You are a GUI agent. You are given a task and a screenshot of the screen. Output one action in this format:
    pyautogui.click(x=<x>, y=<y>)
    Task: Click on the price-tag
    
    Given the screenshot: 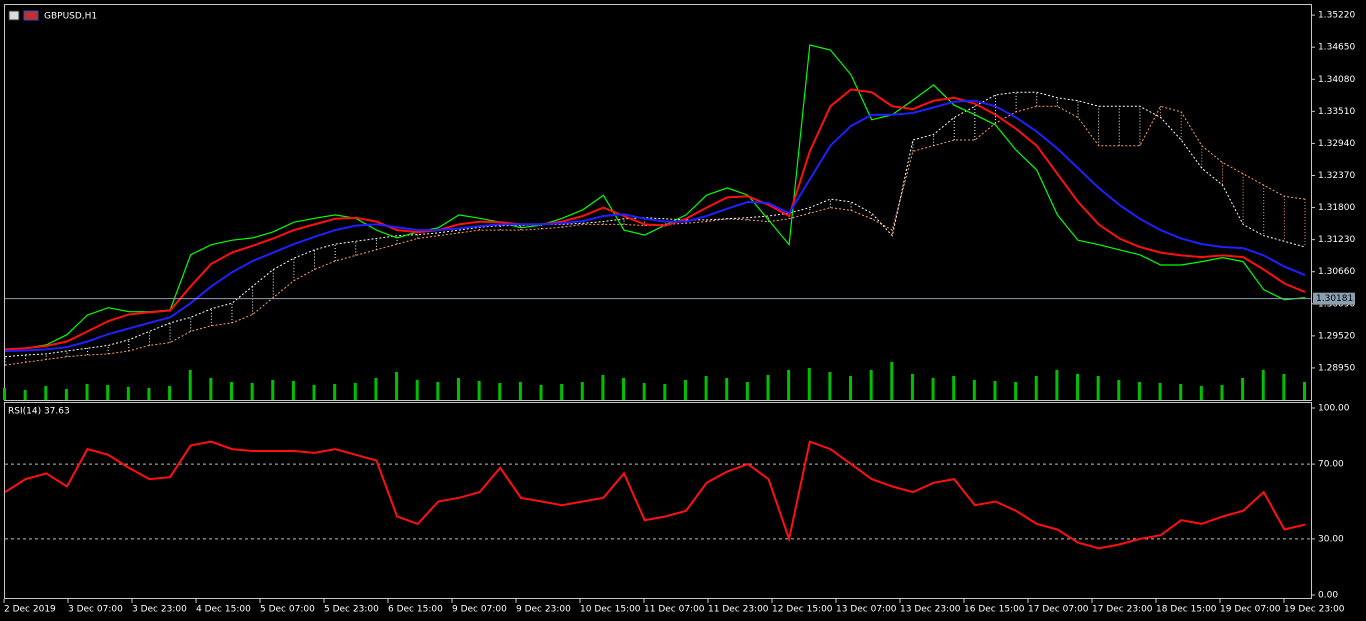 What is the action you would take?
    pyautogui.click(x=1334, y=298)
    